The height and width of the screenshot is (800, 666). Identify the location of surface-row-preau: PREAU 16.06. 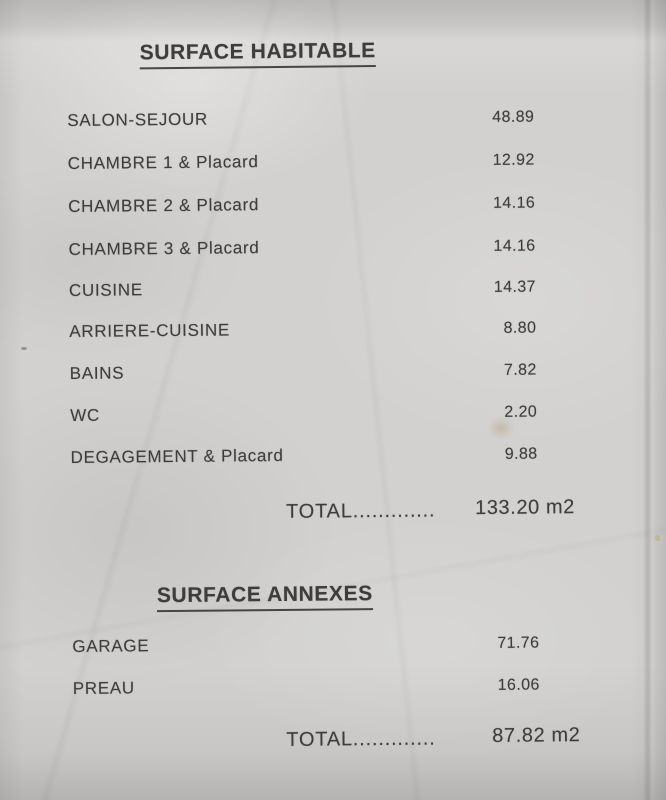
(306, 687).